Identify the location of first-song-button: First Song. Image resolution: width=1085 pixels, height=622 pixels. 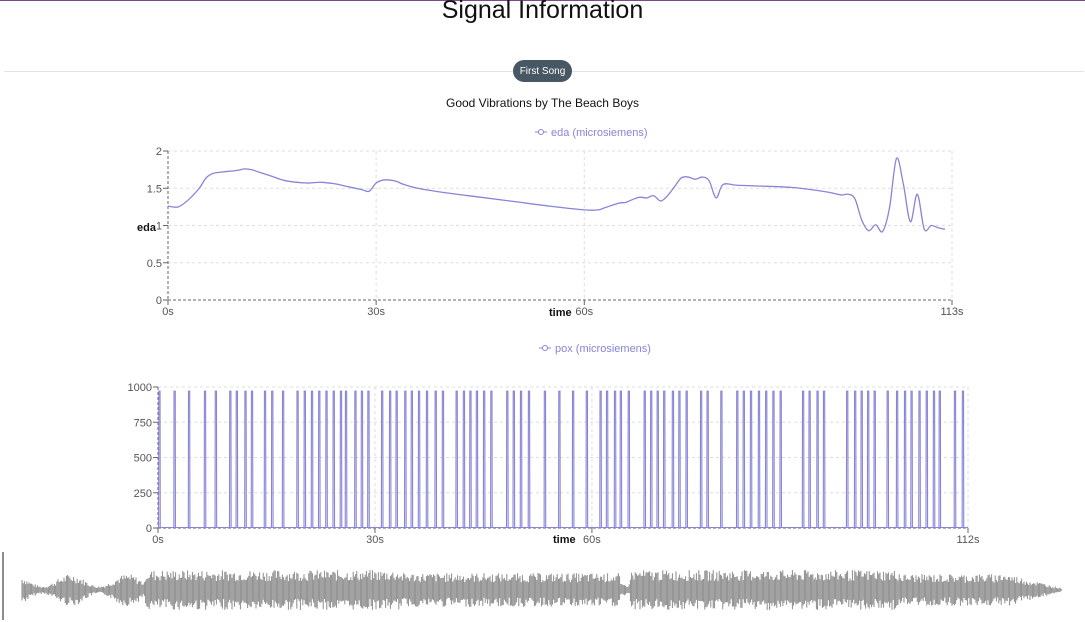
(542, 71).